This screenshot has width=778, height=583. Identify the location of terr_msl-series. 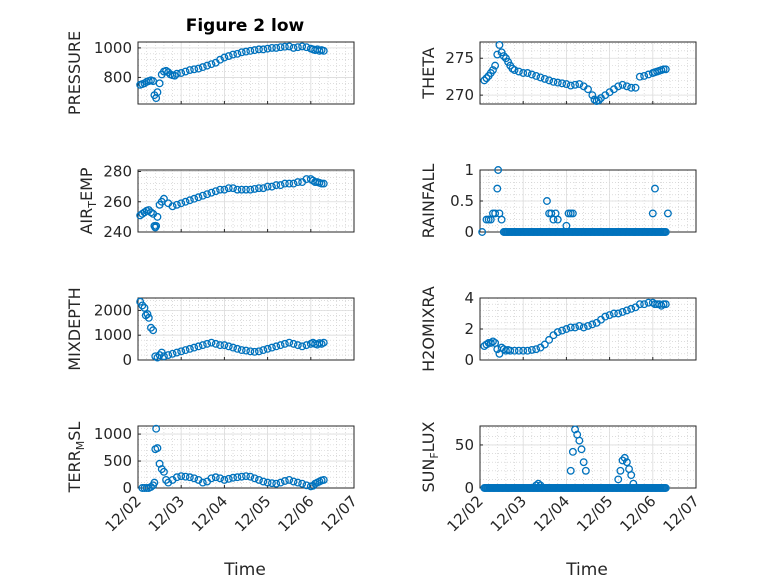
(233, 458).